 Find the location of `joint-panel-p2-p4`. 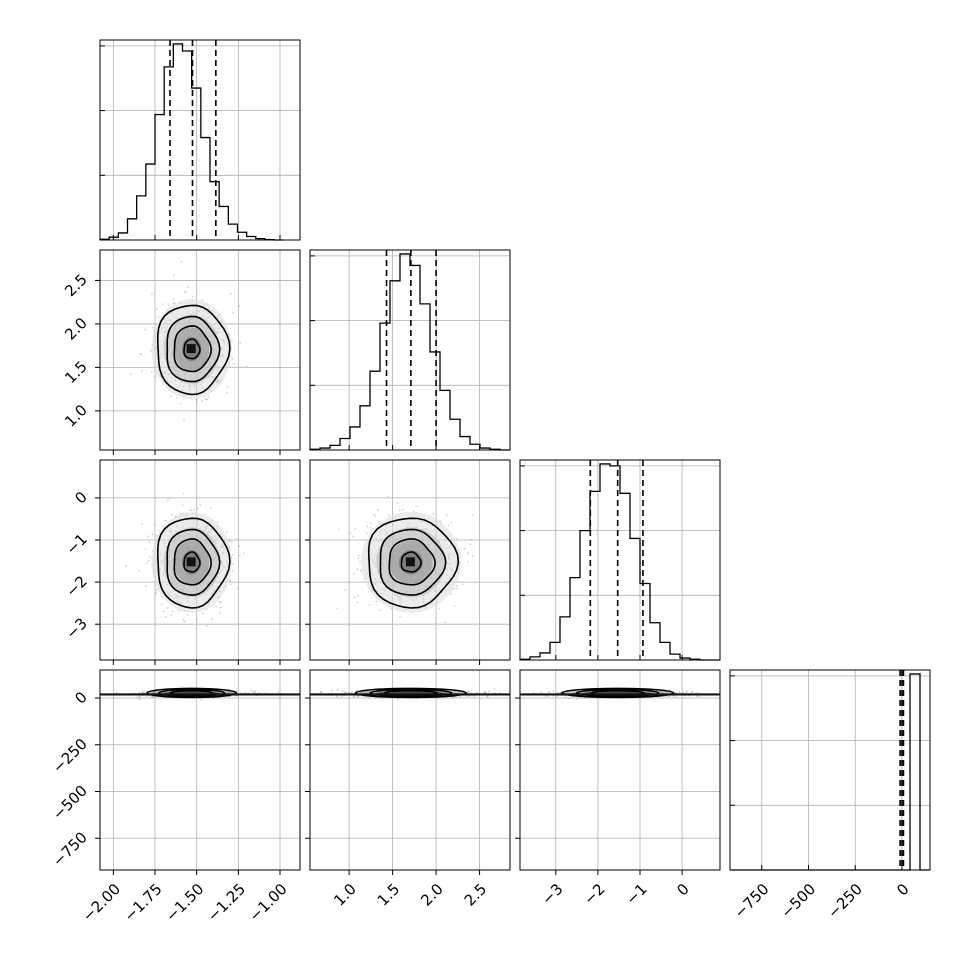

joint-panel-p2-p4 is located at coordinates (410, 772).